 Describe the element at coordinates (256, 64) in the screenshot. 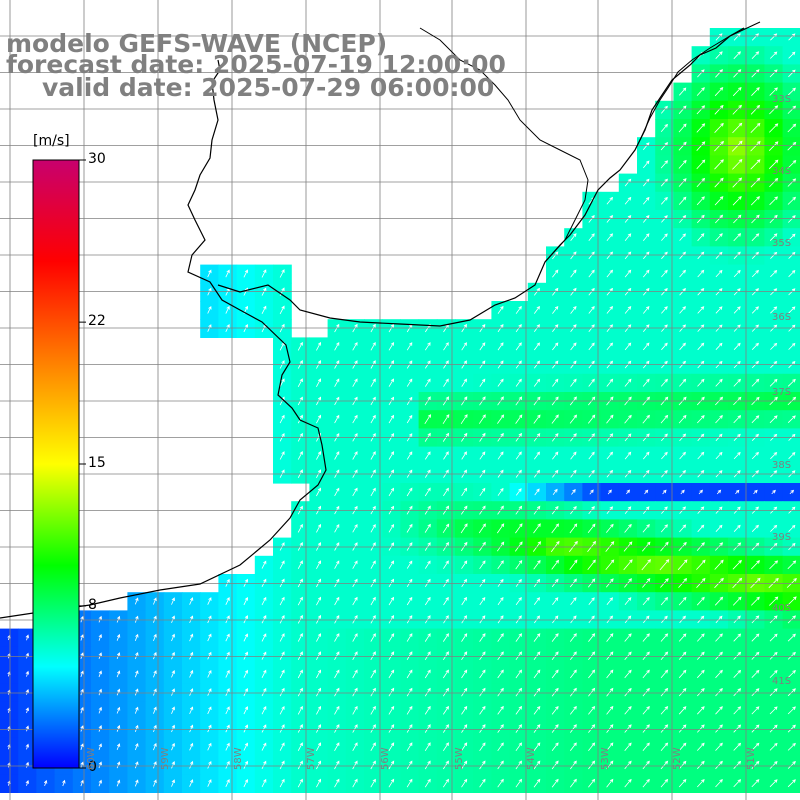

I see `forecast-date: forecast date: 2025-07-19 12:00:00` at that location.